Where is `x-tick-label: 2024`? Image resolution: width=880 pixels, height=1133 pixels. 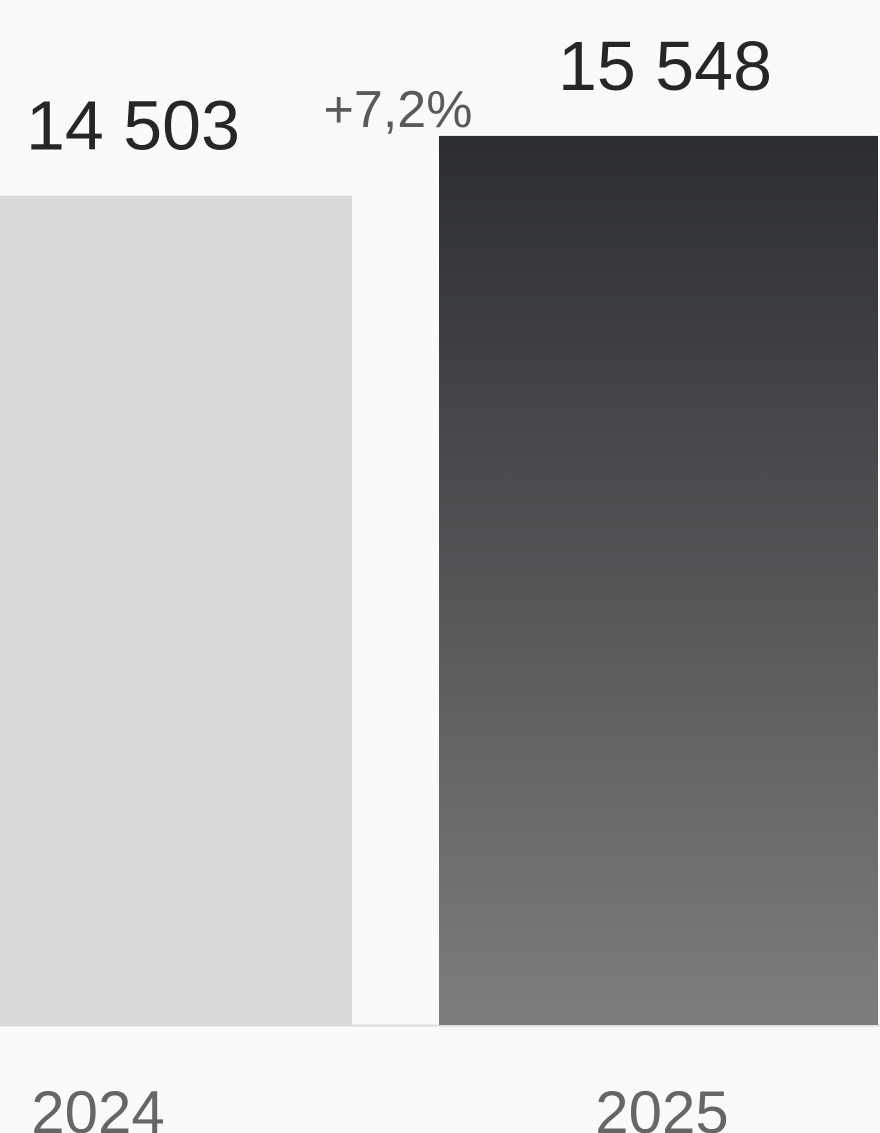 x-tick-label: 2024 is located at coordinates (97, 1106).